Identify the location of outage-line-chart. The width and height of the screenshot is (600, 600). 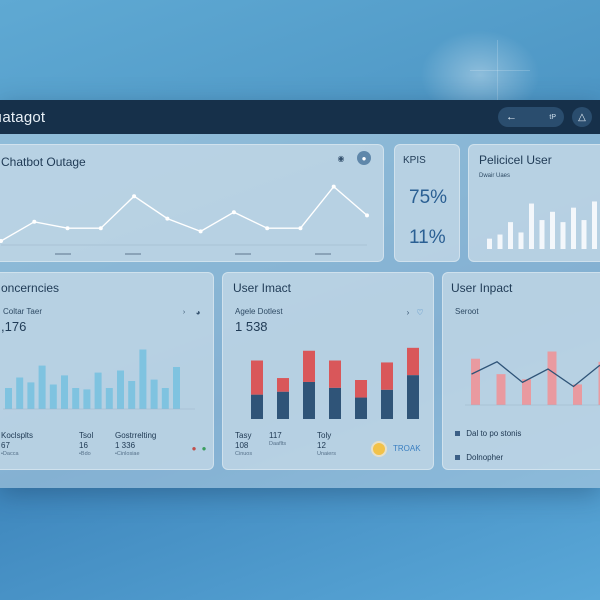
(184, 219).